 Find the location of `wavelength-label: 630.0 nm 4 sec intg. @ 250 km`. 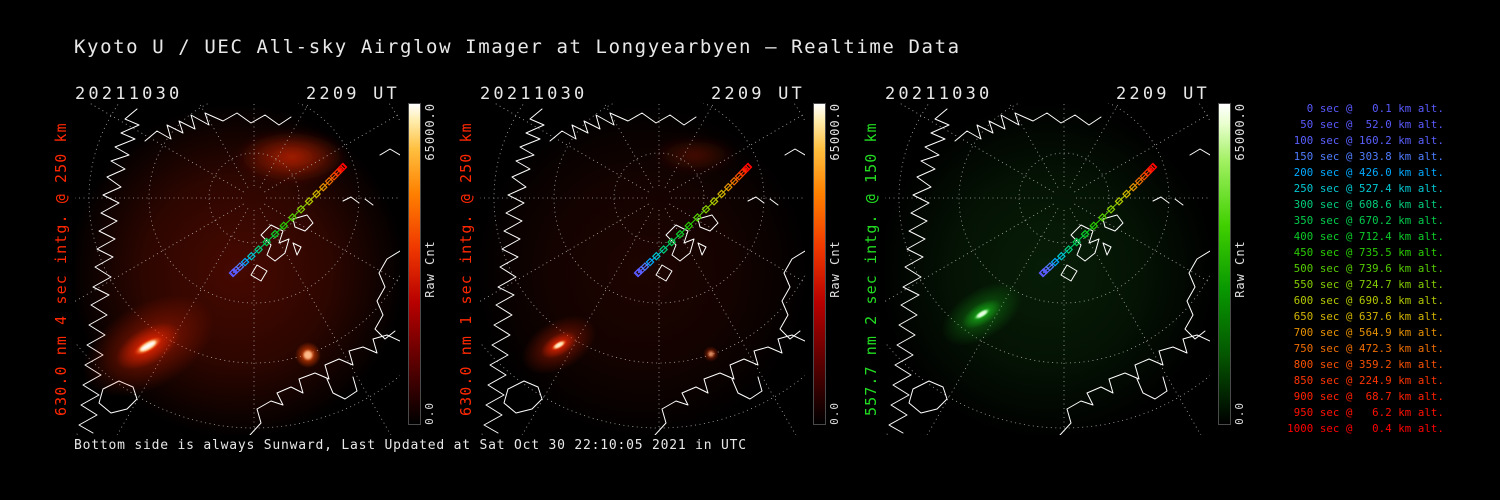

wavelength-label: 630.0 nm 4 sec intg. @ 250 km is located at coordinates (61, 269).